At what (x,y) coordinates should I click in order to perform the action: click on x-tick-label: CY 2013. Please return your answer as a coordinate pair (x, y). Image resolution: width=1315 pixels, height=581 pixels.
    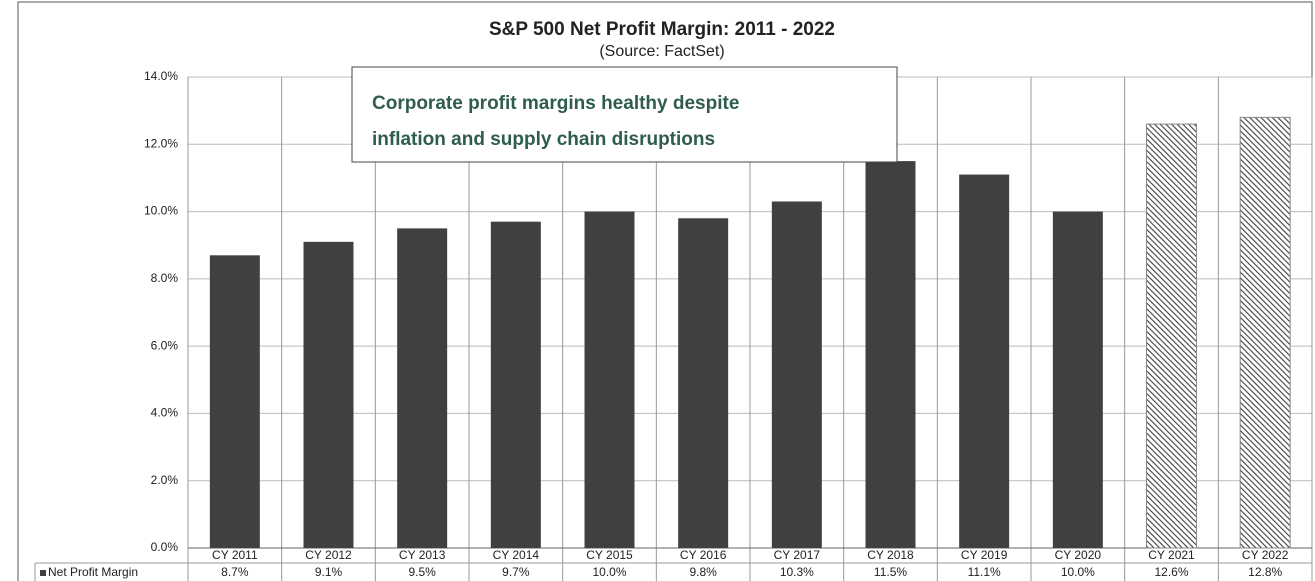
    Looking at the image, I should click on (422, 555).